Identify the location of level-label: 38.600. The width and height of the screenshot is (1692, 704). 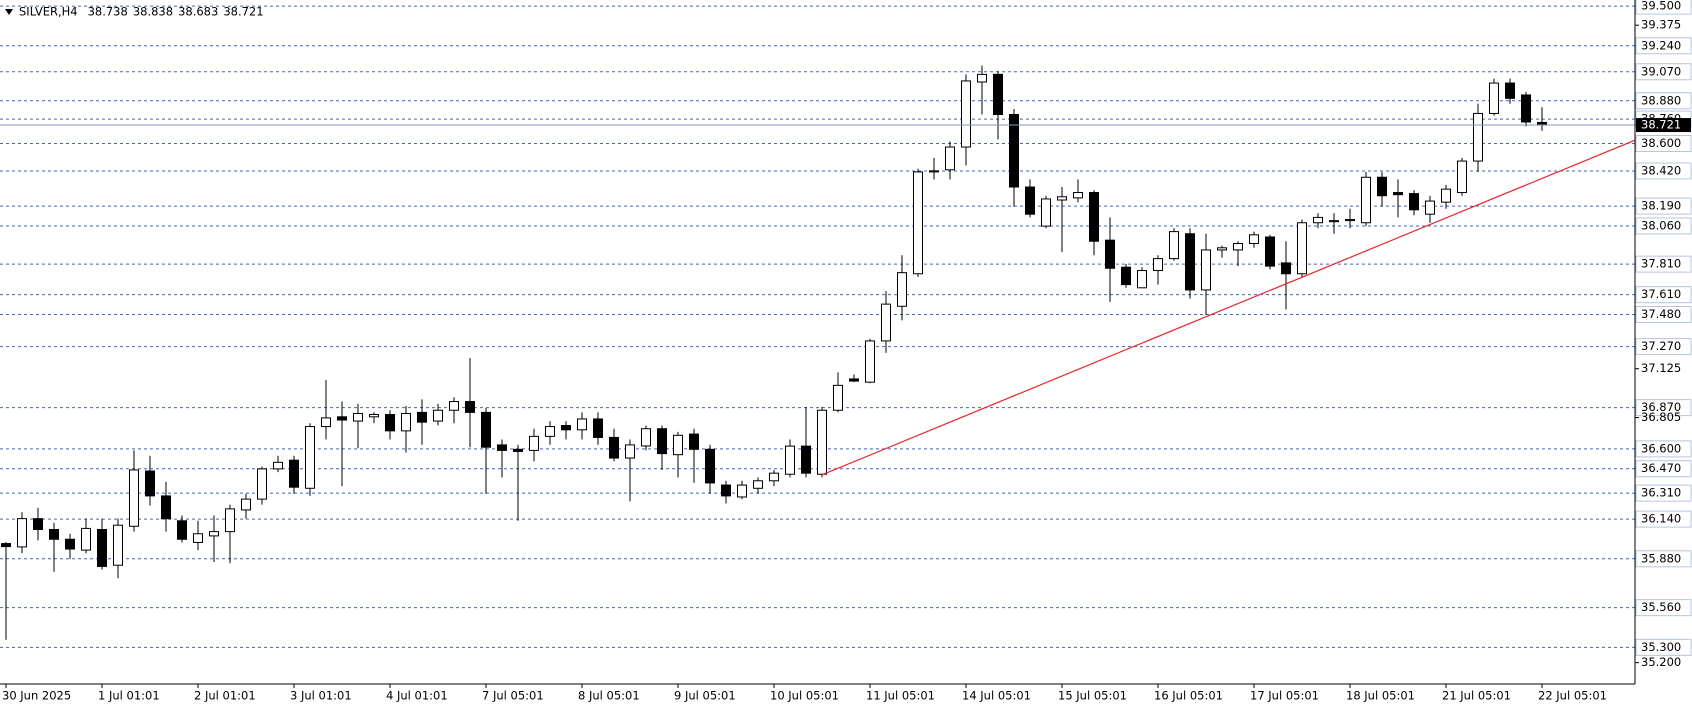
(1661, 143).